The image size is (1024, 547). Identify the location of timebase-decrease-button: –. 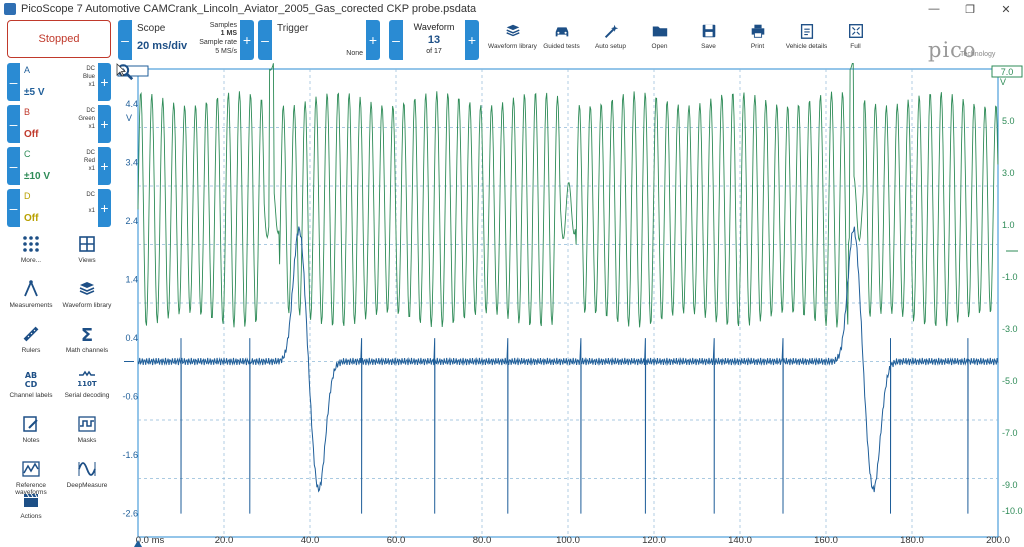
(125, 40).